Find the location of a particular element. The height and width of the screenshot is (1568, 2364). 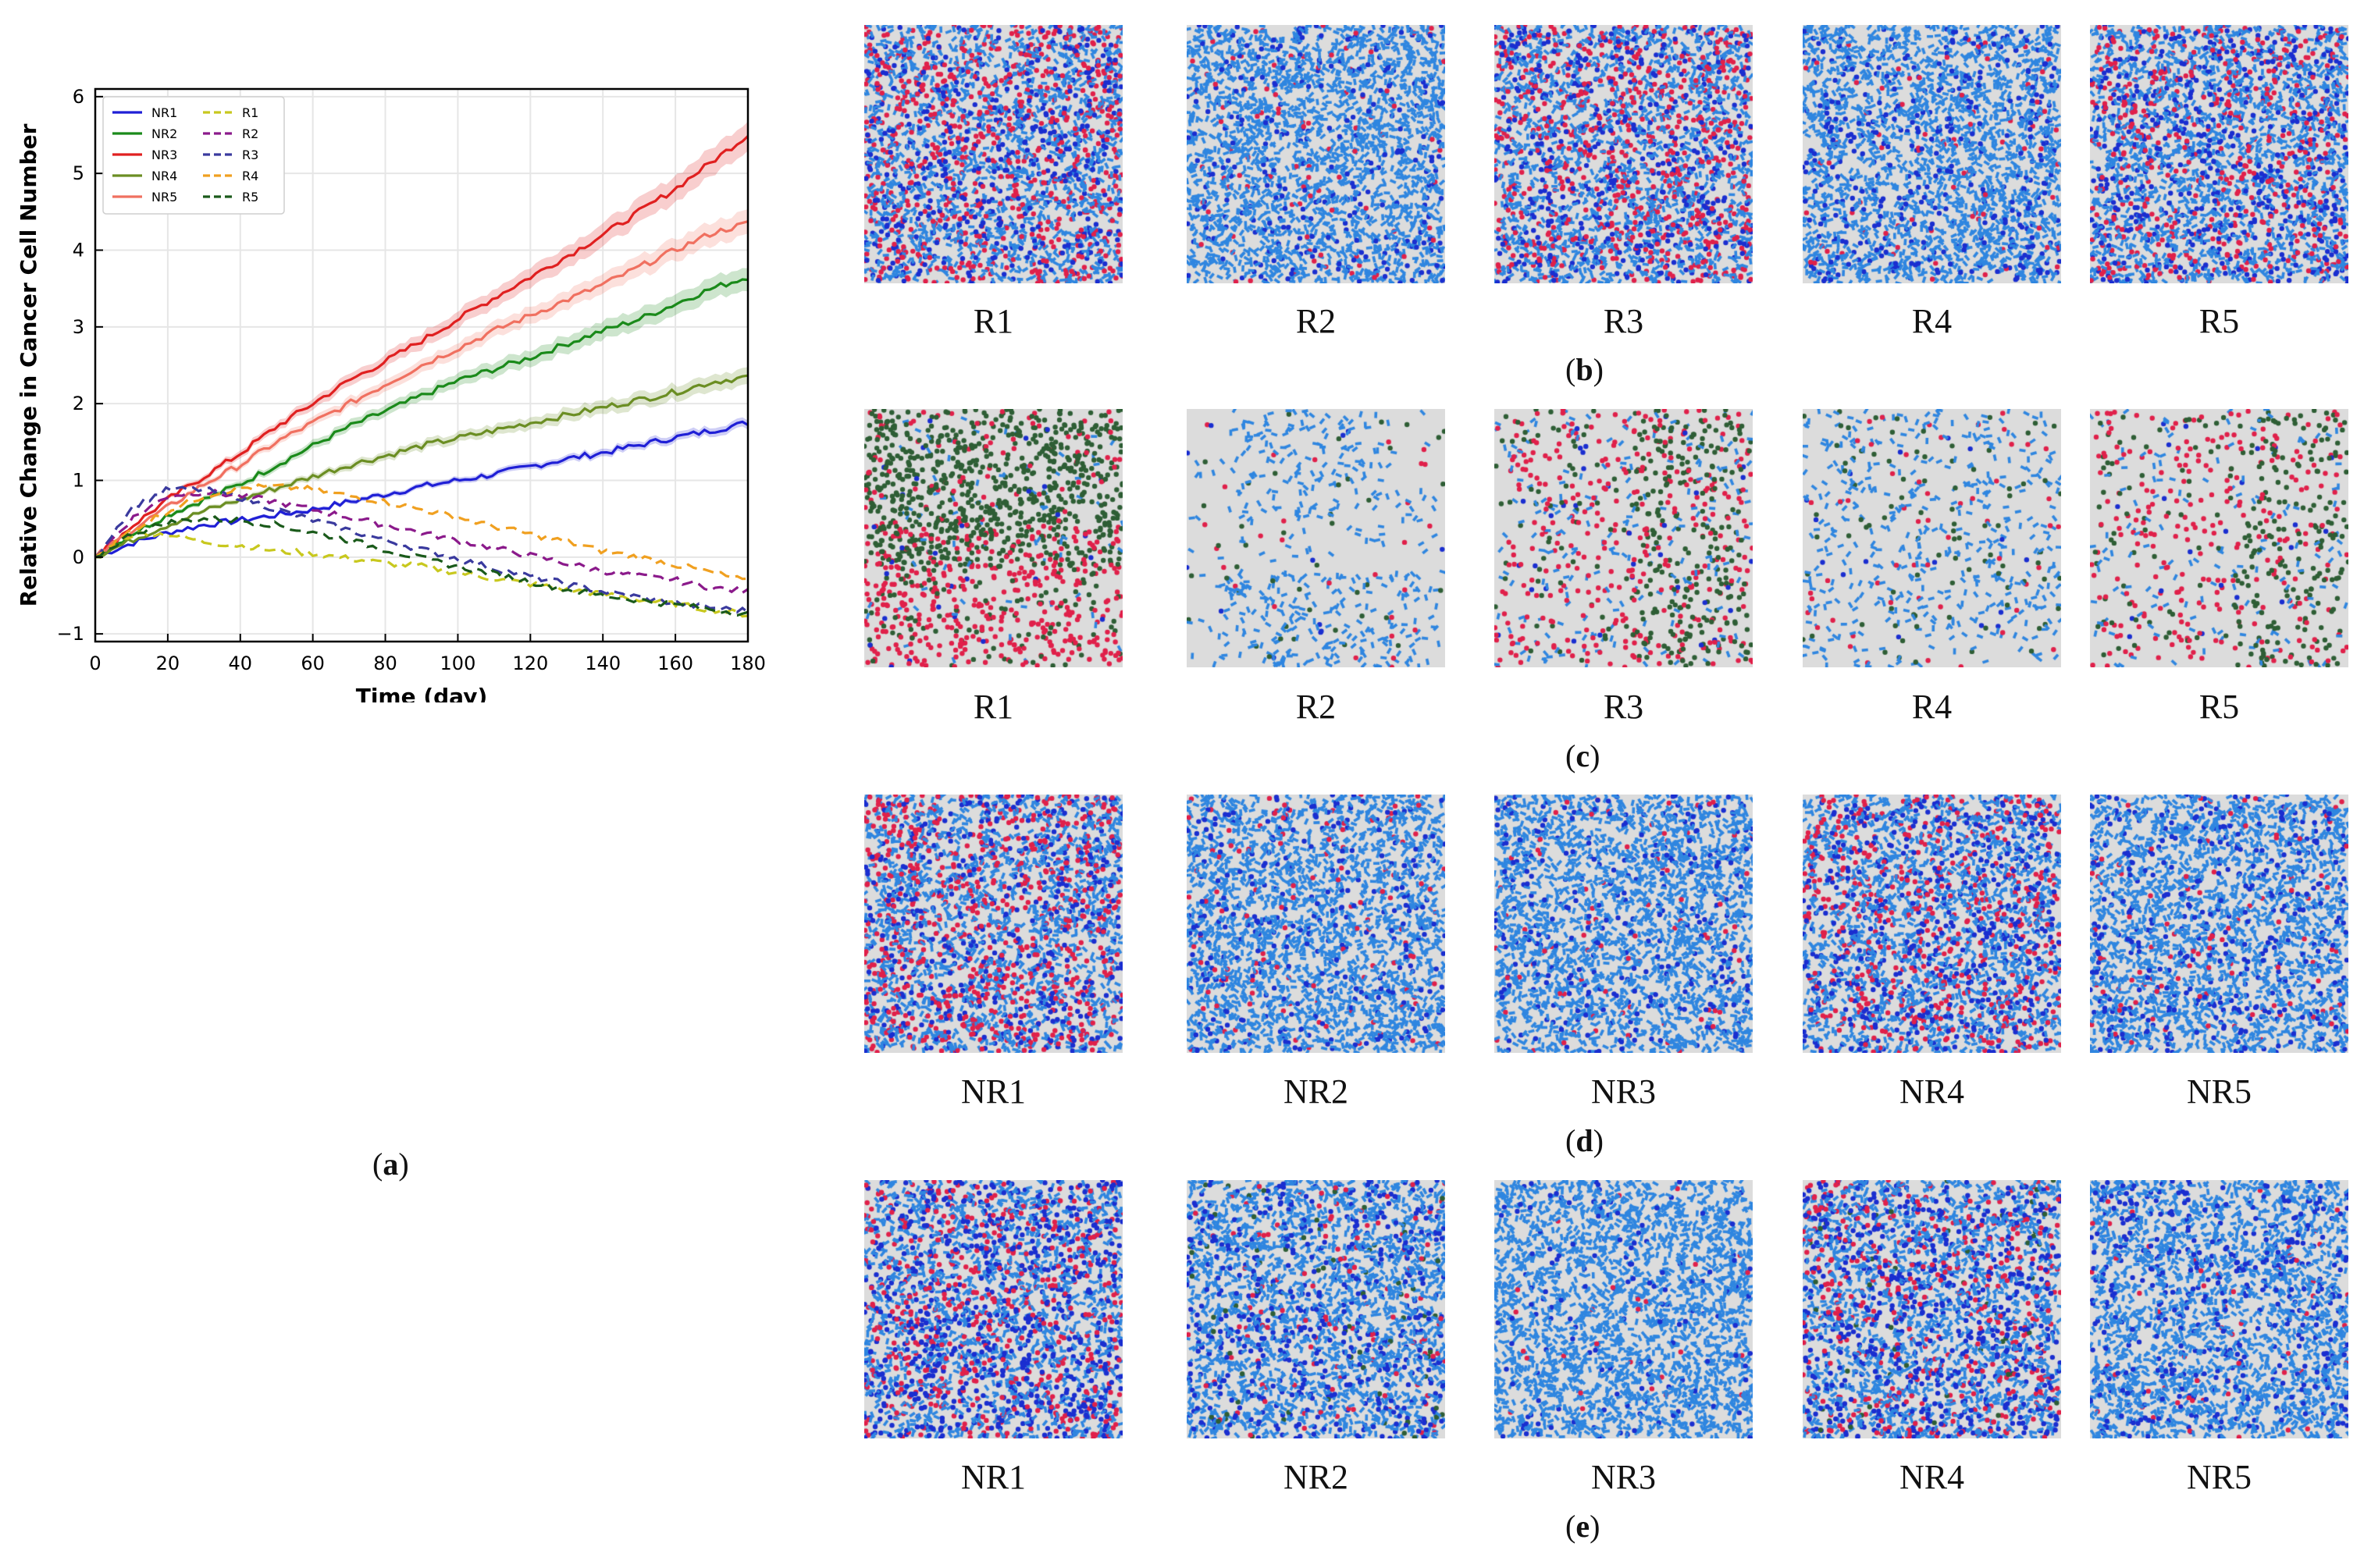

legend-label-R5: R5 is located at coordinates (250, 197).